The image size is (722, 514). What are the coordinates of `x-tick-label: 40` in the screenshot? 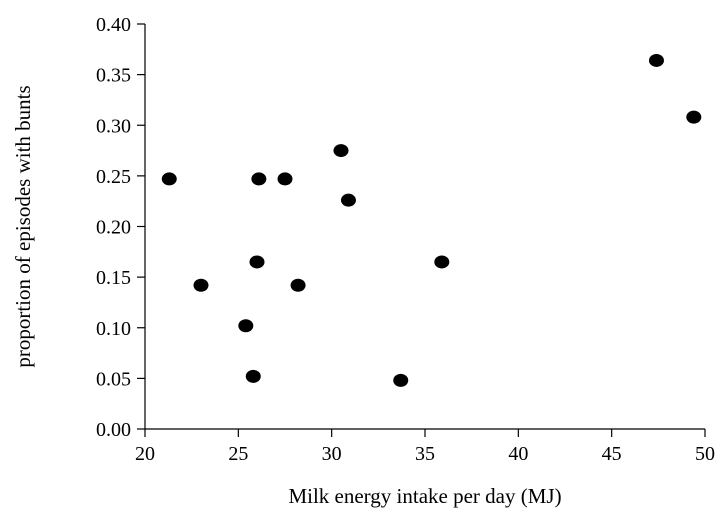 It's located at (518, 454).